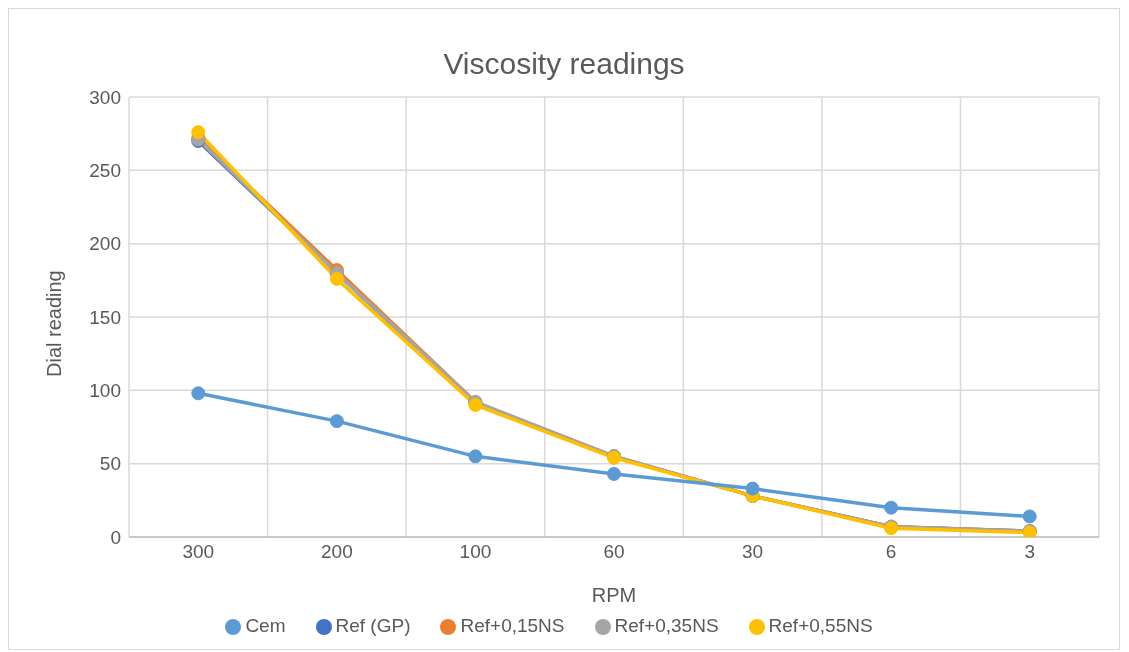  What do you see at coordinates (110, 464) in the screenshot?
I see `y-tick-label: 50` at bounding box center [110, 464].